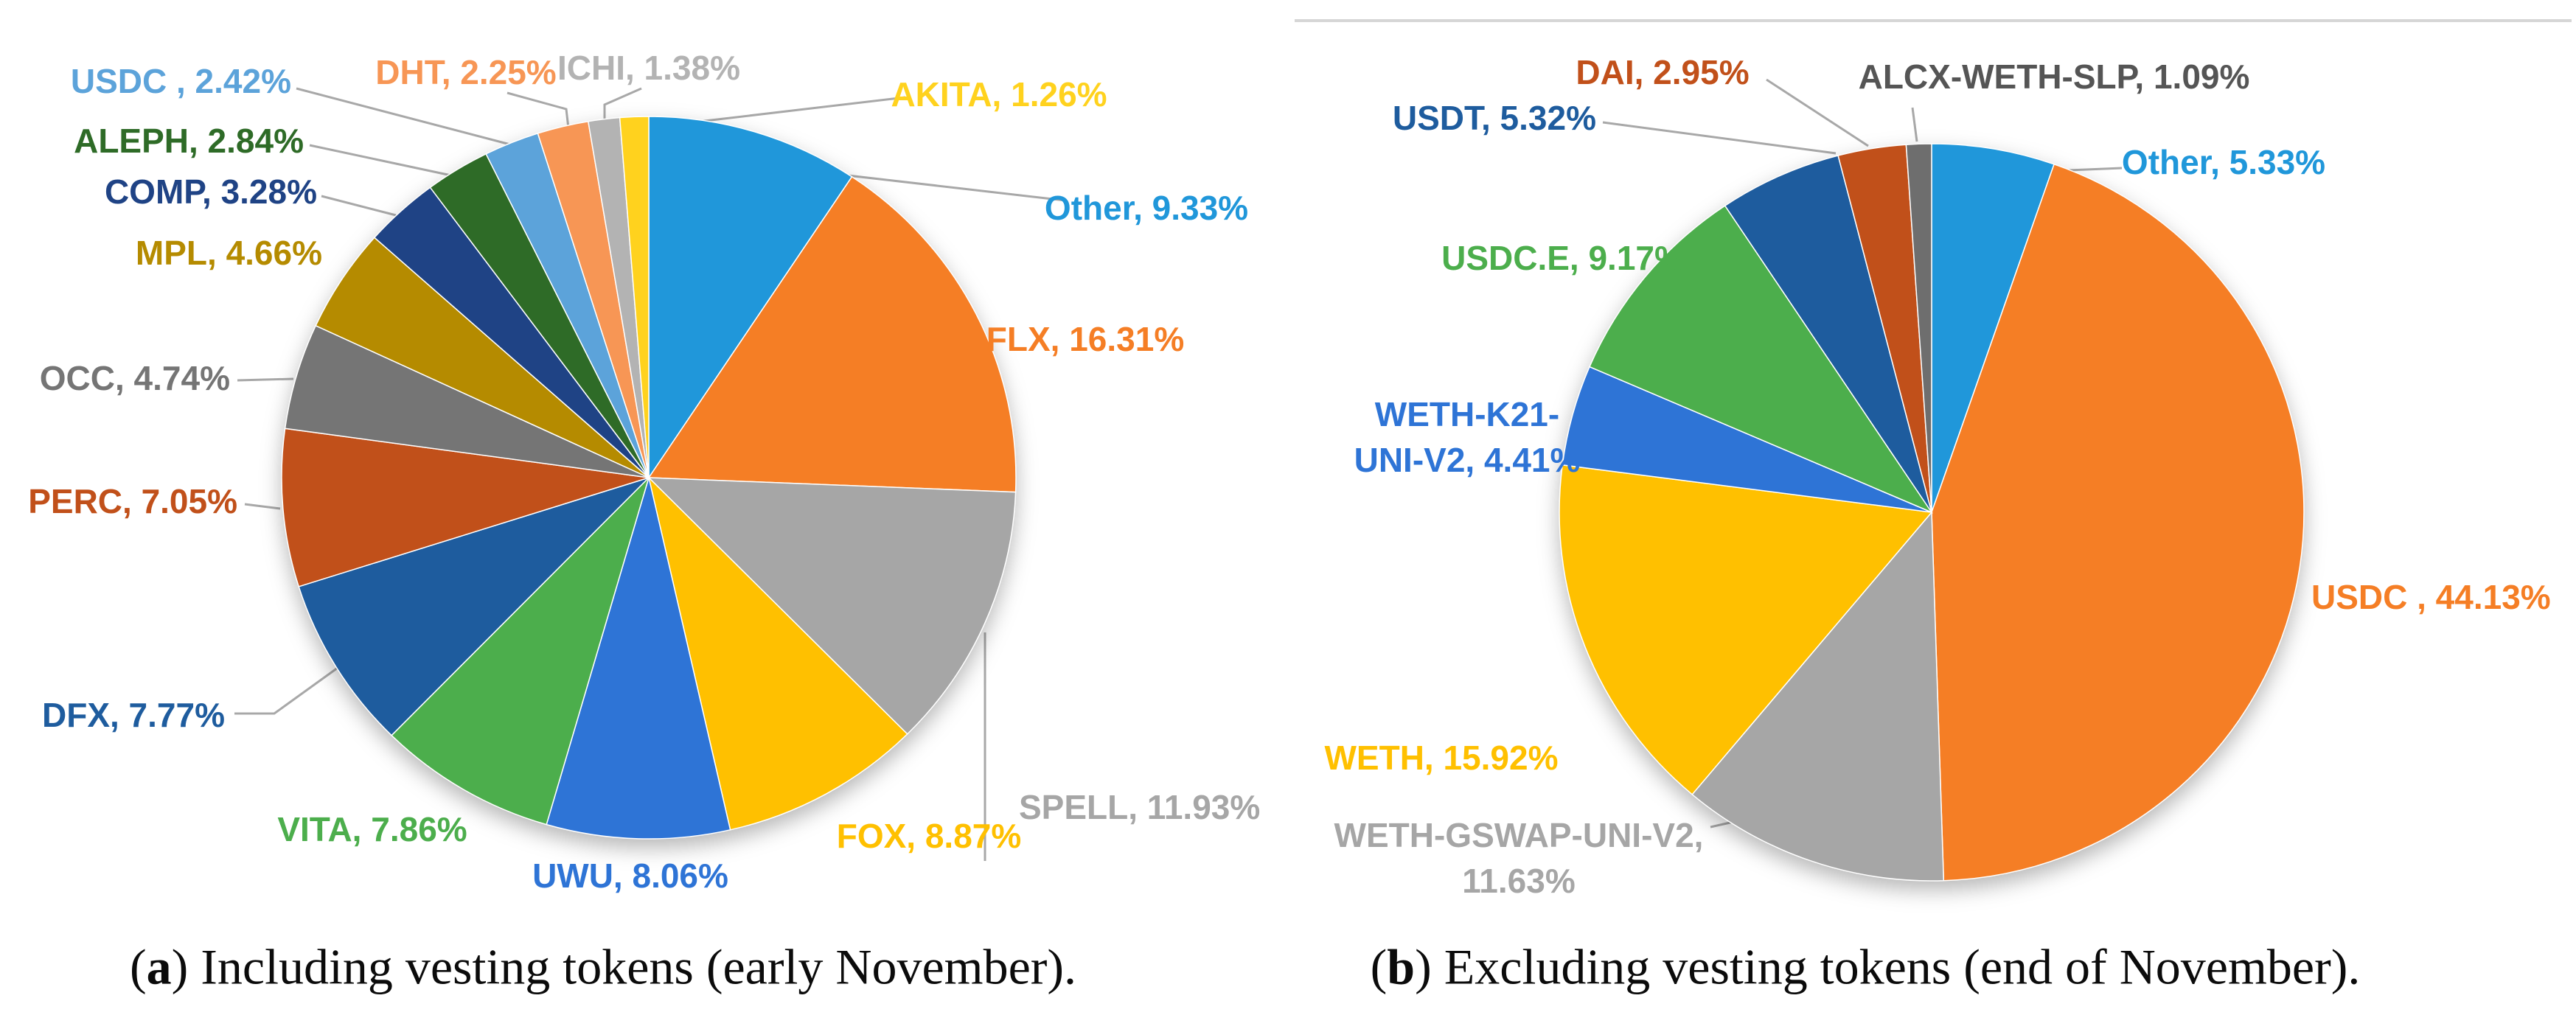 Image resolution: width=2576 pixels, height=1015 pixels. I want to click on slice-label-aleph: ALEPH, 2.84%, so click(189, 141).